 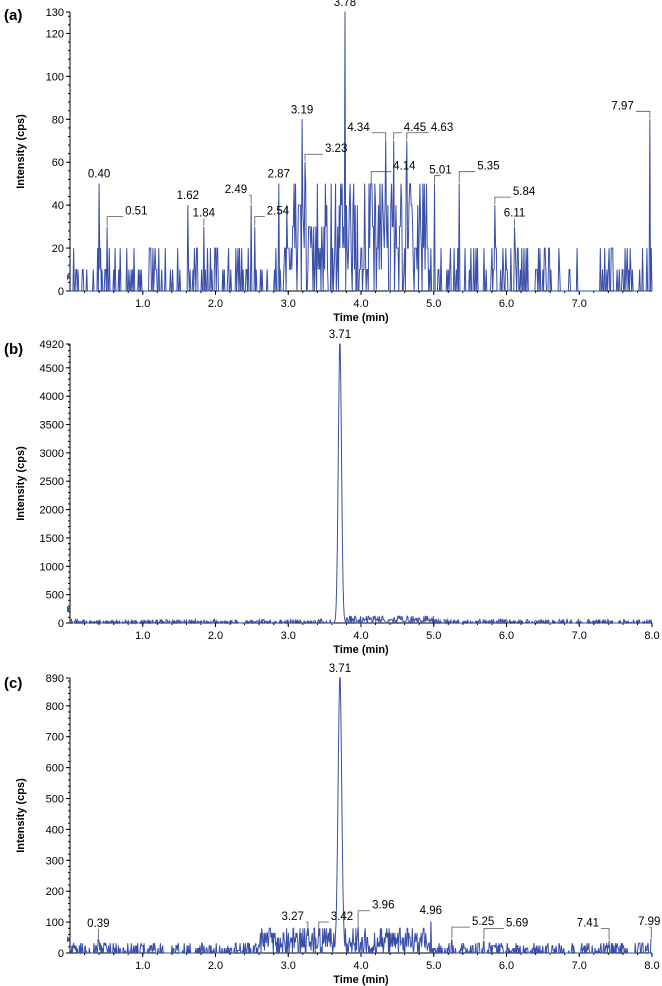 I want to click on peak-label: 5.01, so click(x=440, y=171).